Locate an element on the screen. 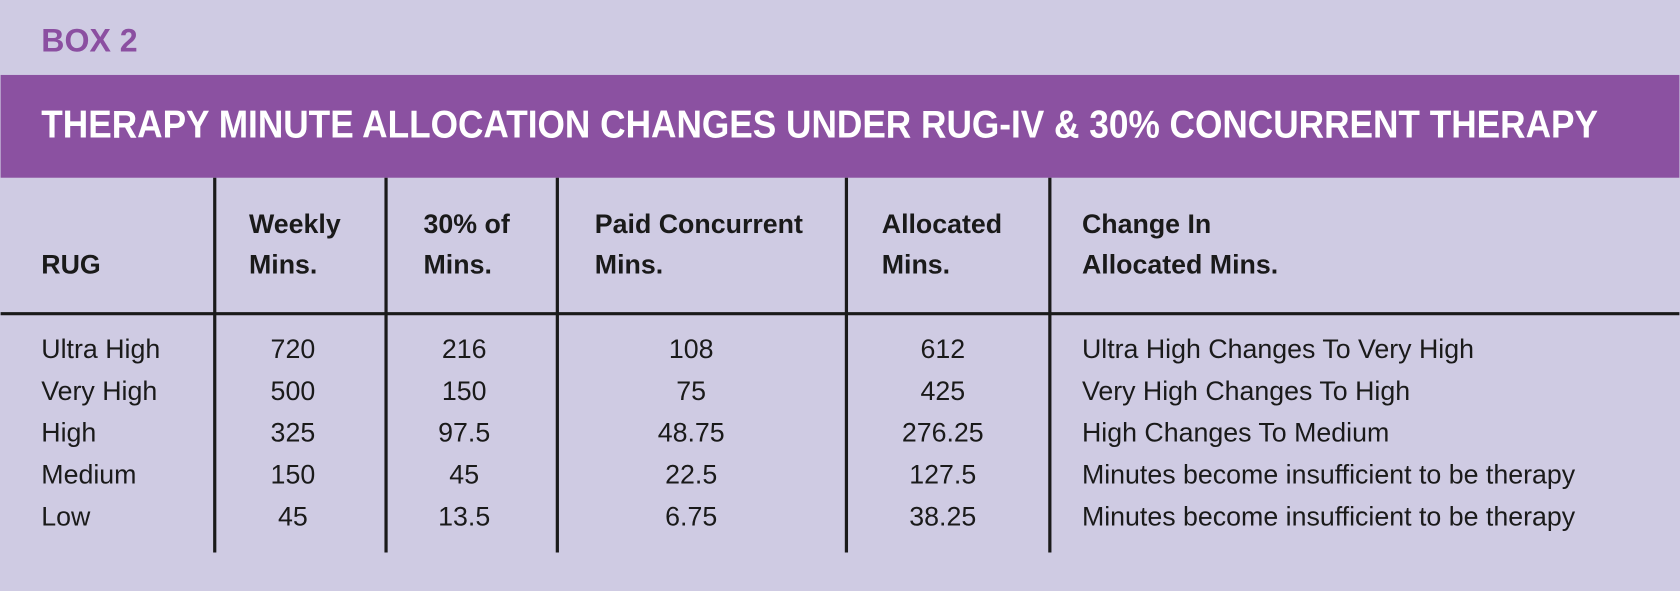 This screenshot has width=1680, height=591. table-cell: Ultra High Changes To Very High is located at coordinates (1278, 349).